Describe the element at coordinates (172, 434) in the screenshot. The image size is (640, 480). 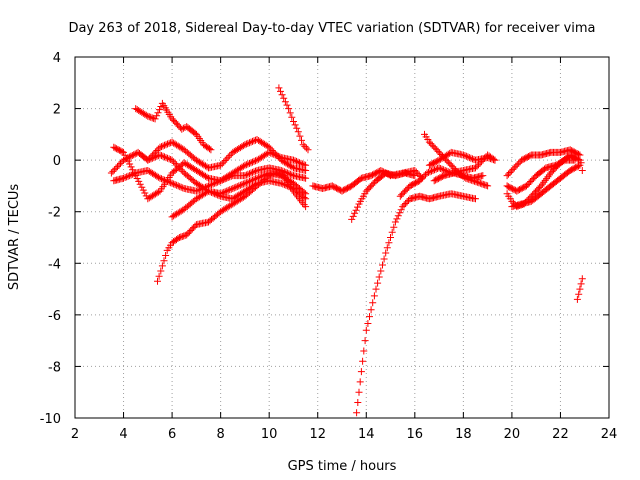
I see `x-tick-label: 6` at that location.